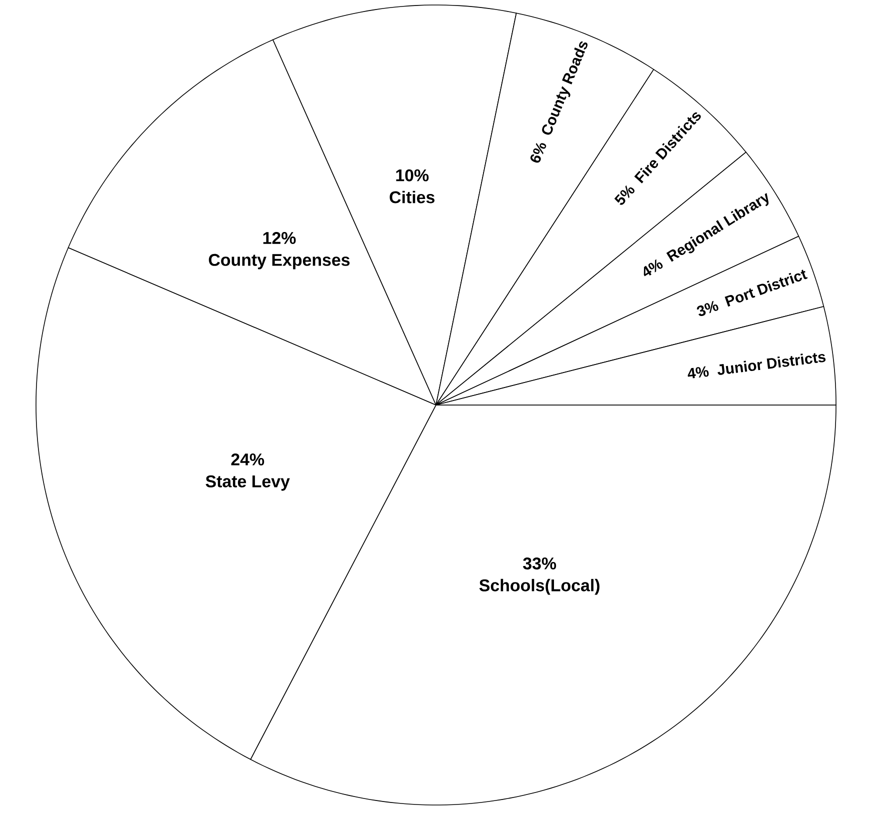 The height and width of the screenshot is (815, 872). What do you see at coordinates (279, 262) in the screenshot?
I see `slice-label: County Expenses` at bounding box center [279, 262].